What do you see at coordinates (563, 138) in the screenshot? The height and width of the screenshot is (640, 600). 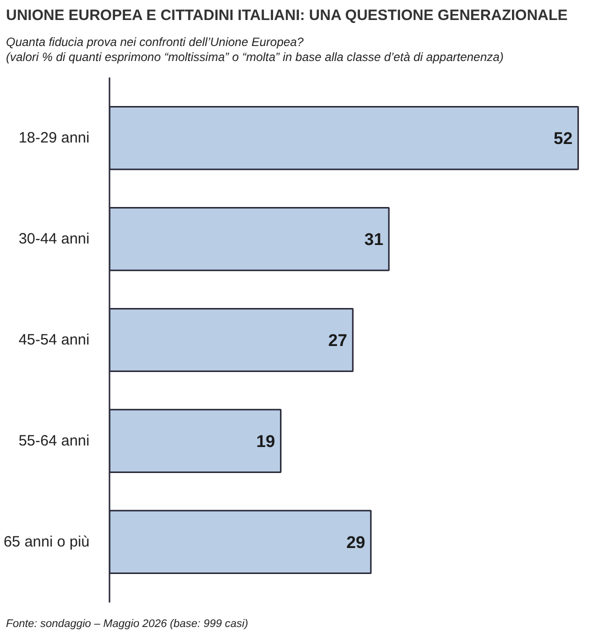 I see `data-label: 52` at bounding box center [563, 138].